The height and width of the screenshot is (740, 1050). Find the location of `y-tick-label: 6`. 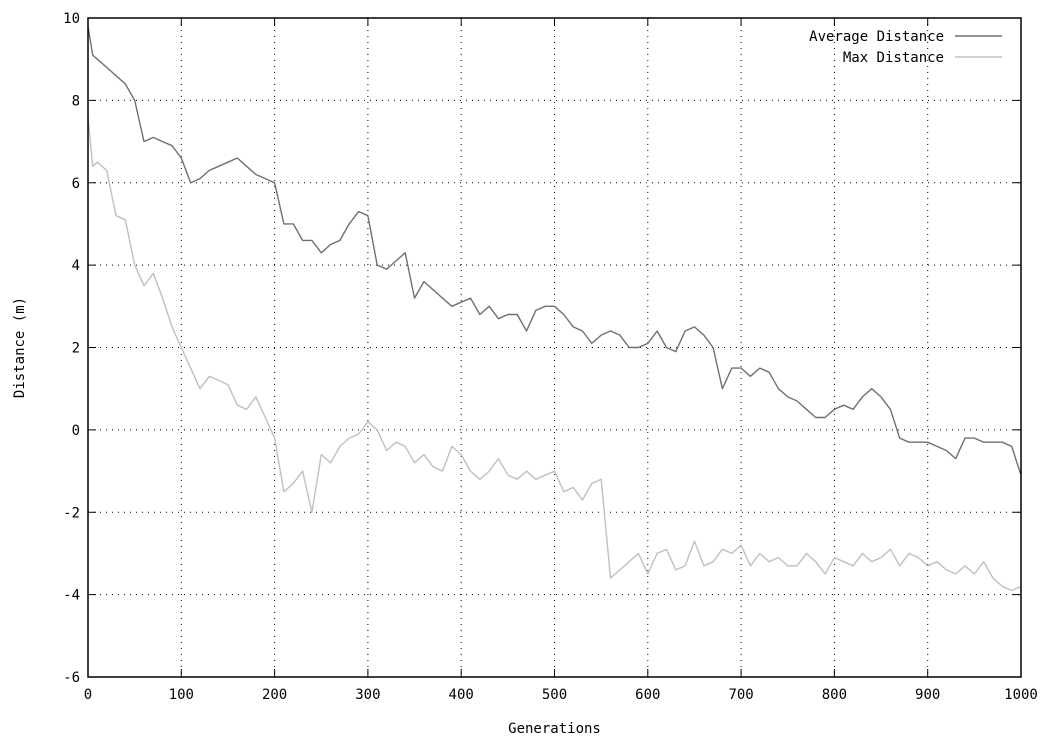

y-tick-label: 6 is located at coordinates (76, 184).